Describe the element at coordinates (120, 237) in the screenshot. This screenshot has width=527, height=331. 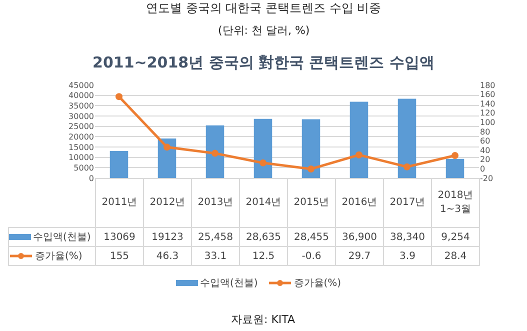
I see `data-label: 13069` at that location.